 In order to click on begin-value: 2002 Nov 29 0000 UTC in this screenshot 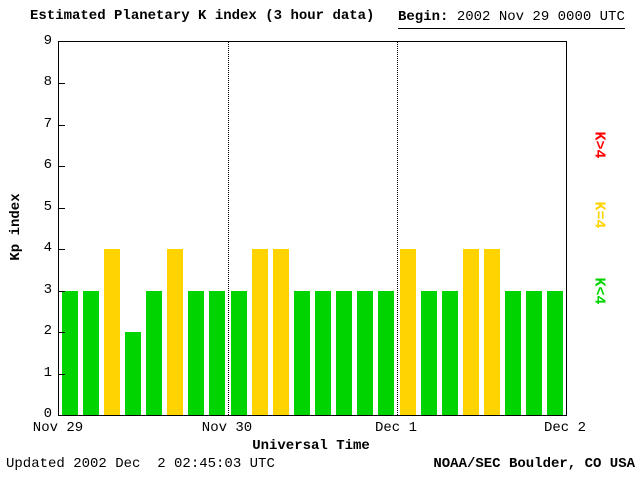, I will do `click(536, 17)`.